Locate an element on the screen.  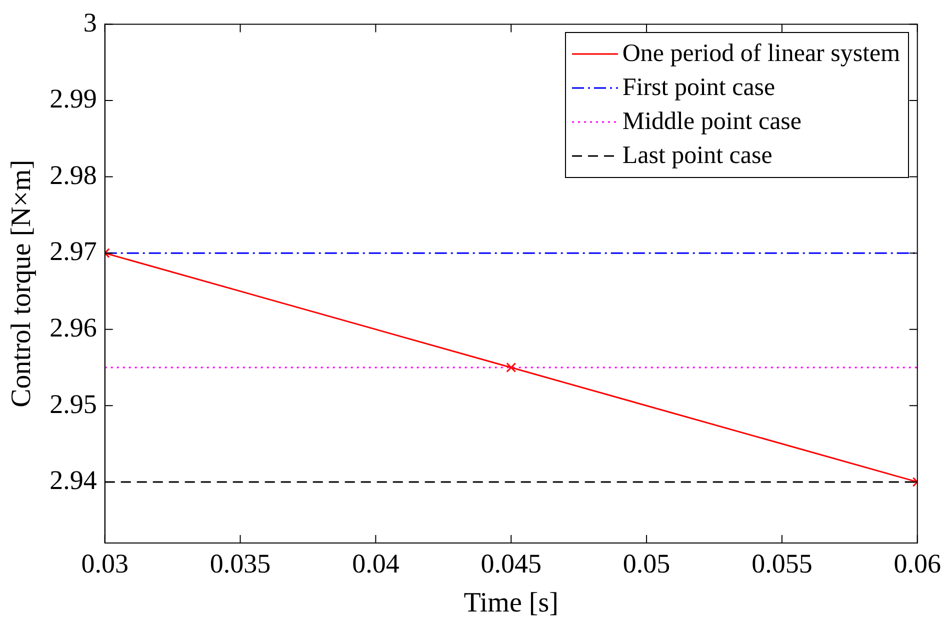
x-tick-label: 0.045 is located at coordinates (511, 563).